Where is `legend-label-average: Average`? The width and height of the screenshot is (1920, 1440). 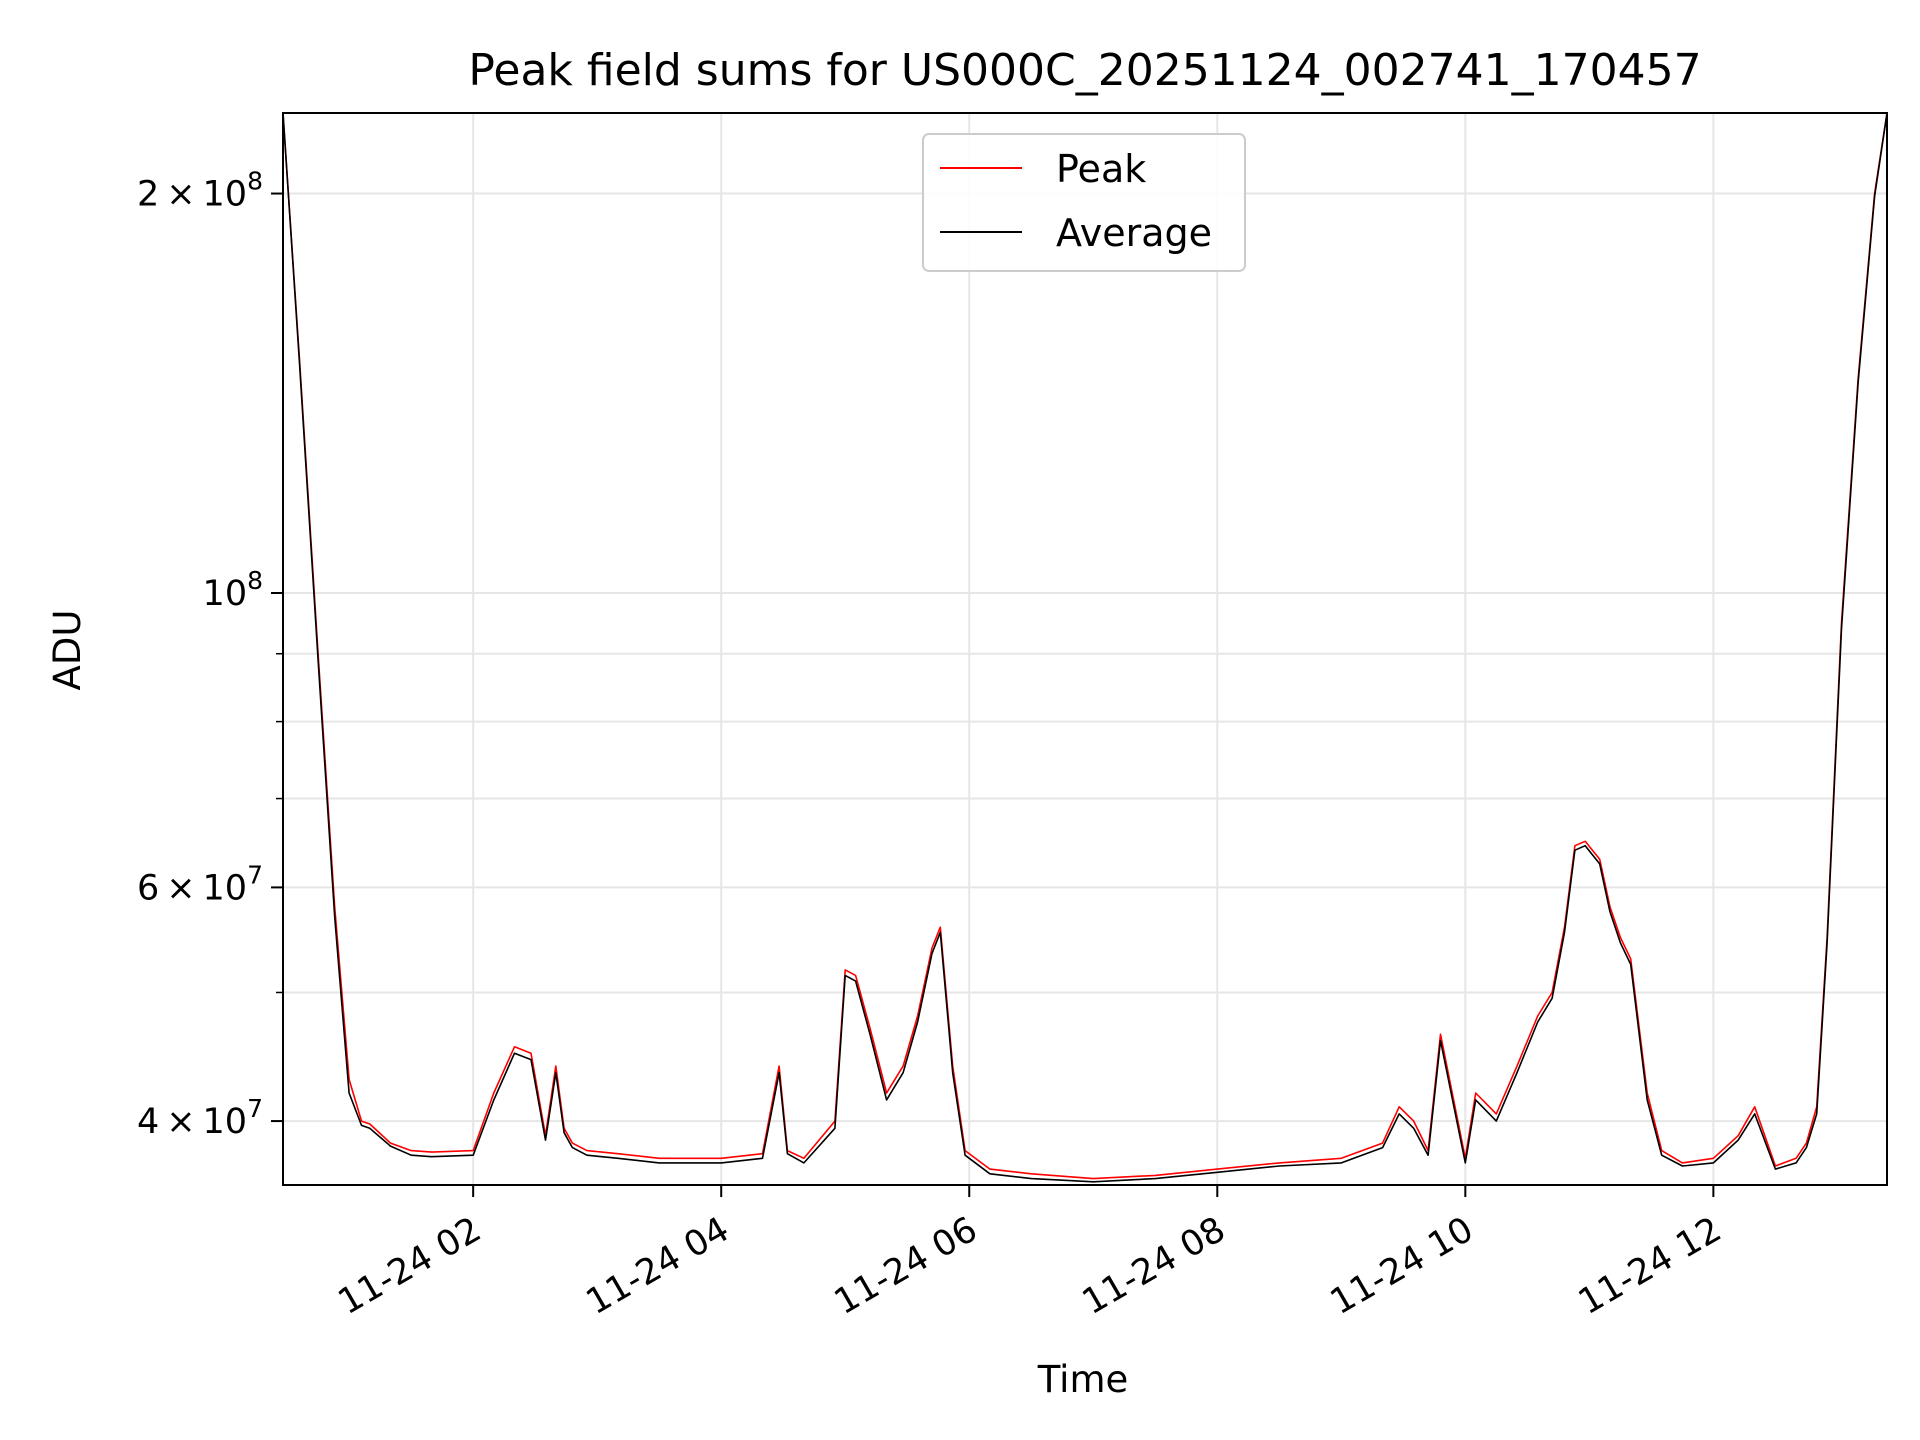 legend-label-average: Average is located at coordinates (1134, 233).